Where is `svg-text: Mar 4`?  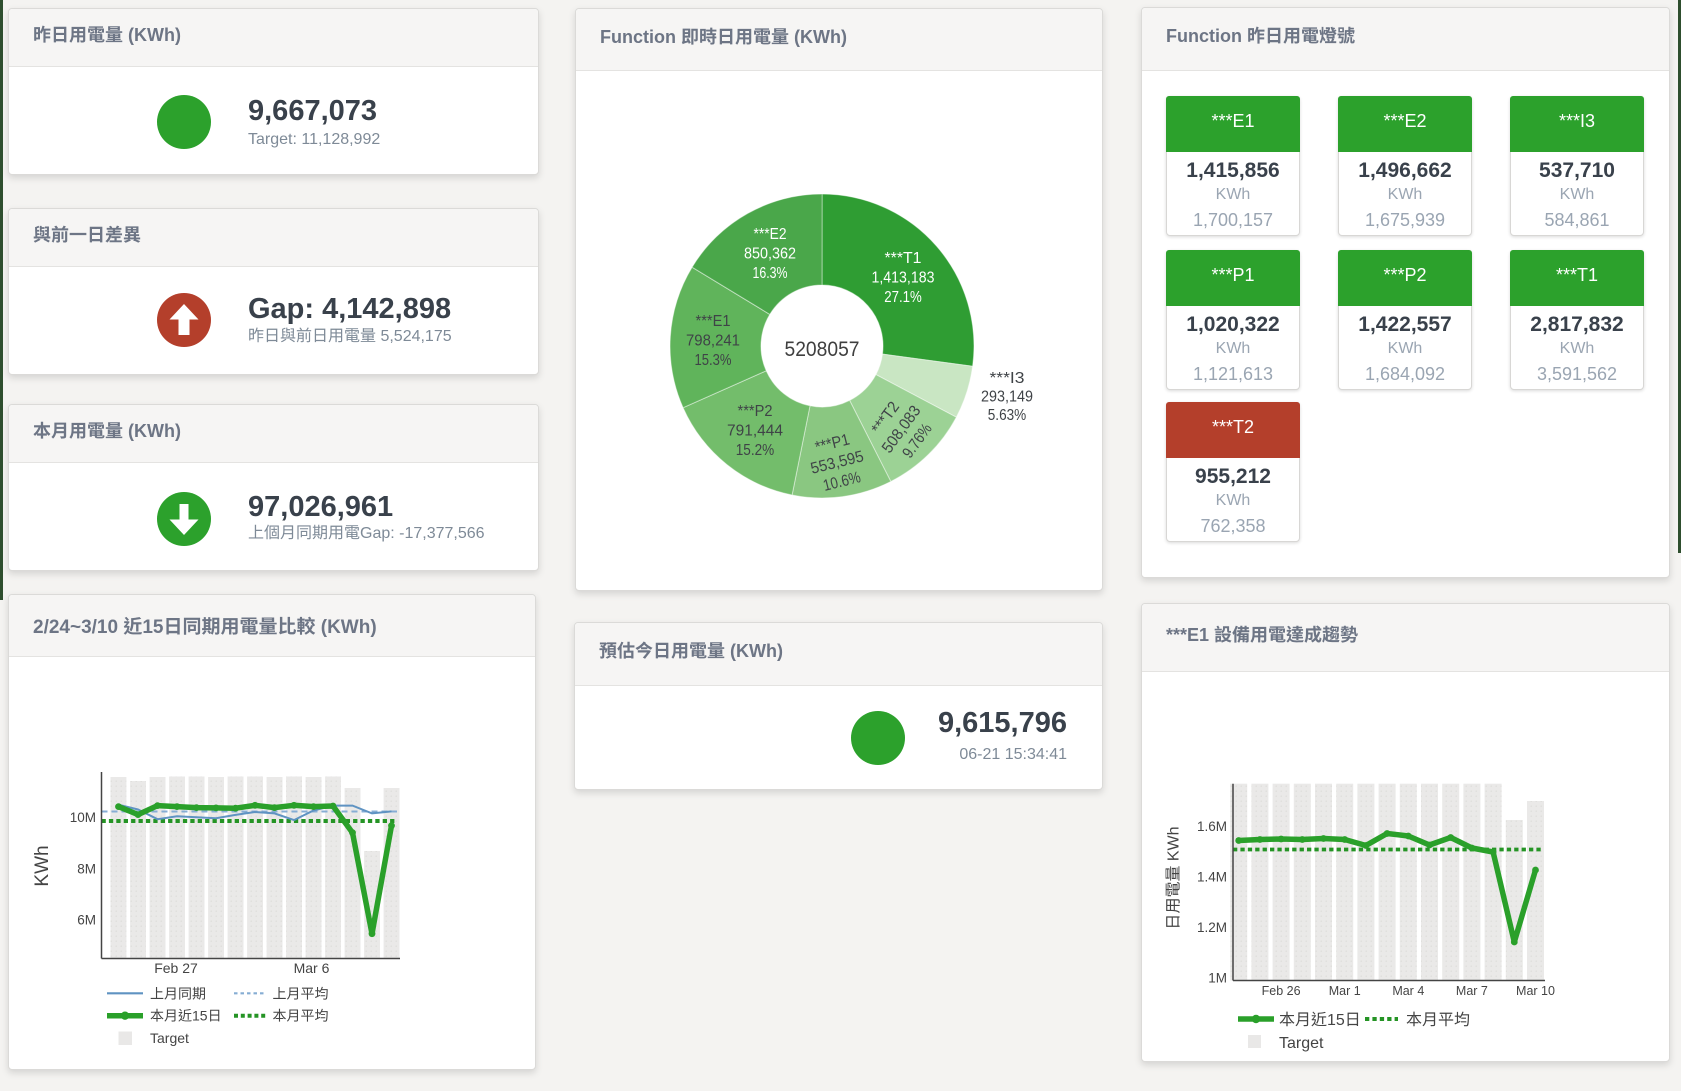
svg-text: Mar 4 is located at coordinates (1408, 991).